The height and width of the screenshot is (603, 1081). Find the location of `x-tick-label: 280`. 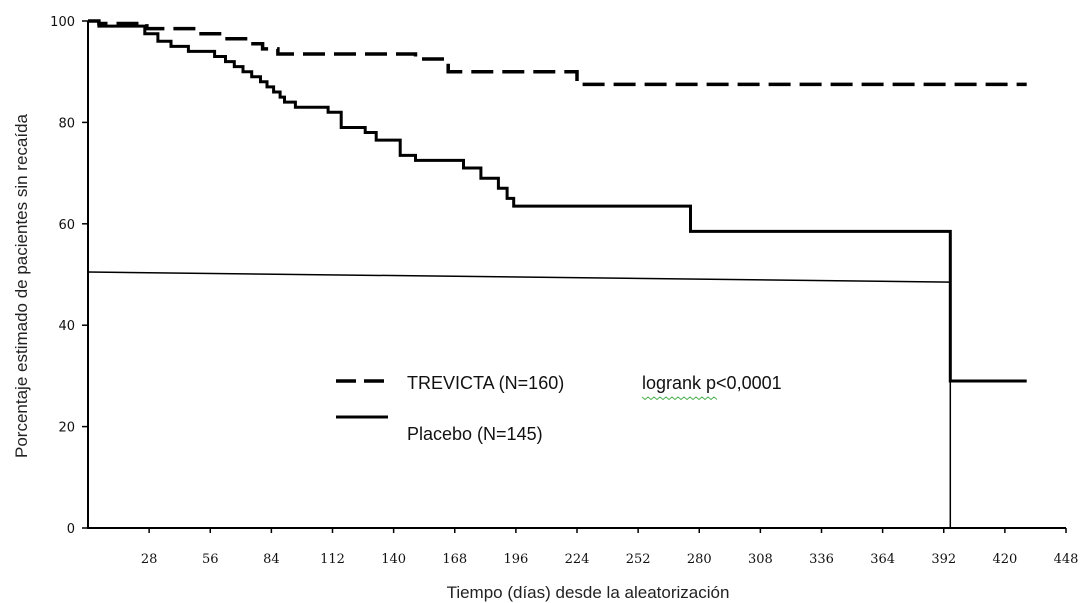

x-tick-label: 280 is located at coordinates (699, 559).